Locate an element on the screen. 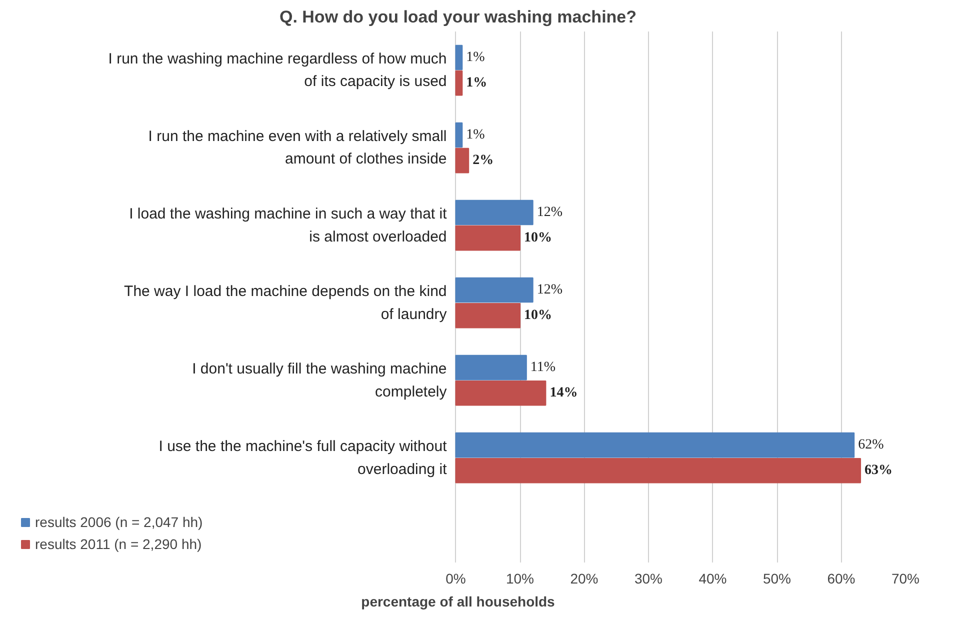 Image resolution: width=959 pixels, height=628 pixels. data-label: 63% is located at coordinates (878, 470).